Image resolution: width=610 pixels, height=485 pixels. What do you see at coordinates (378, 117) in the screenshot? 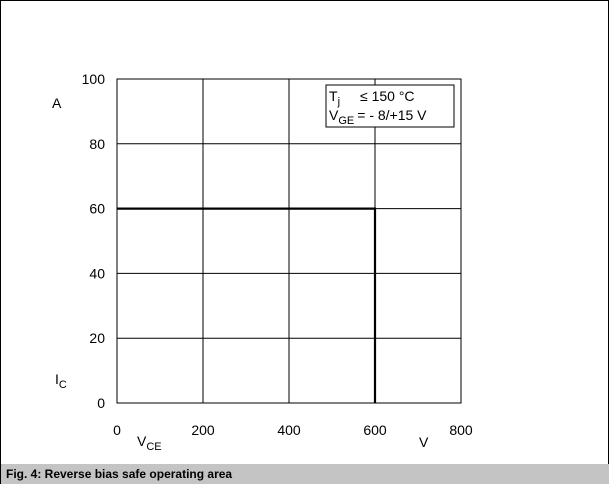
I see `legend-line-2: VGE = - 8/+15 V` at bounding box center [378, 117].